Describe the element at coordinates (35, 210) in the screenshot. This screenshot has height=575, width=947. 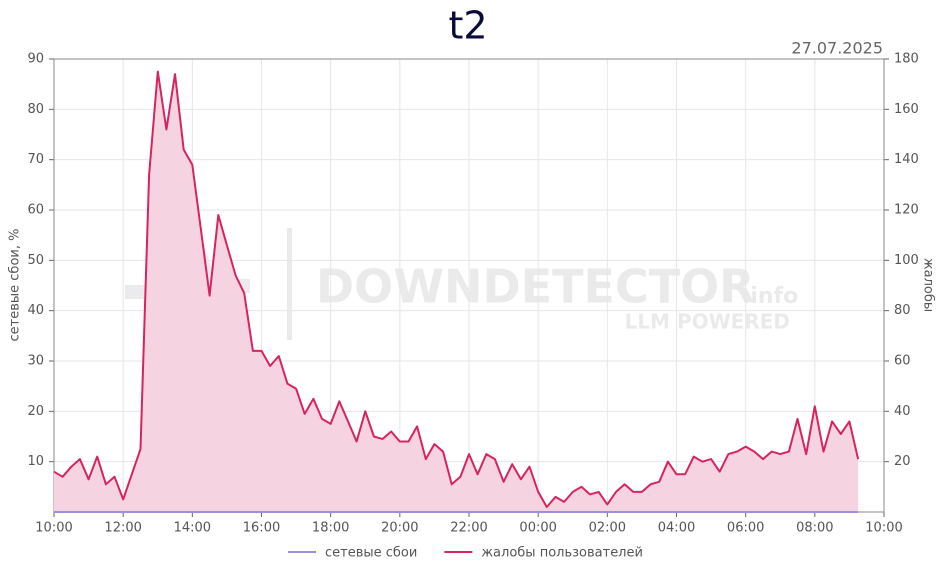
I see `y-tick-label: 60` at that location.